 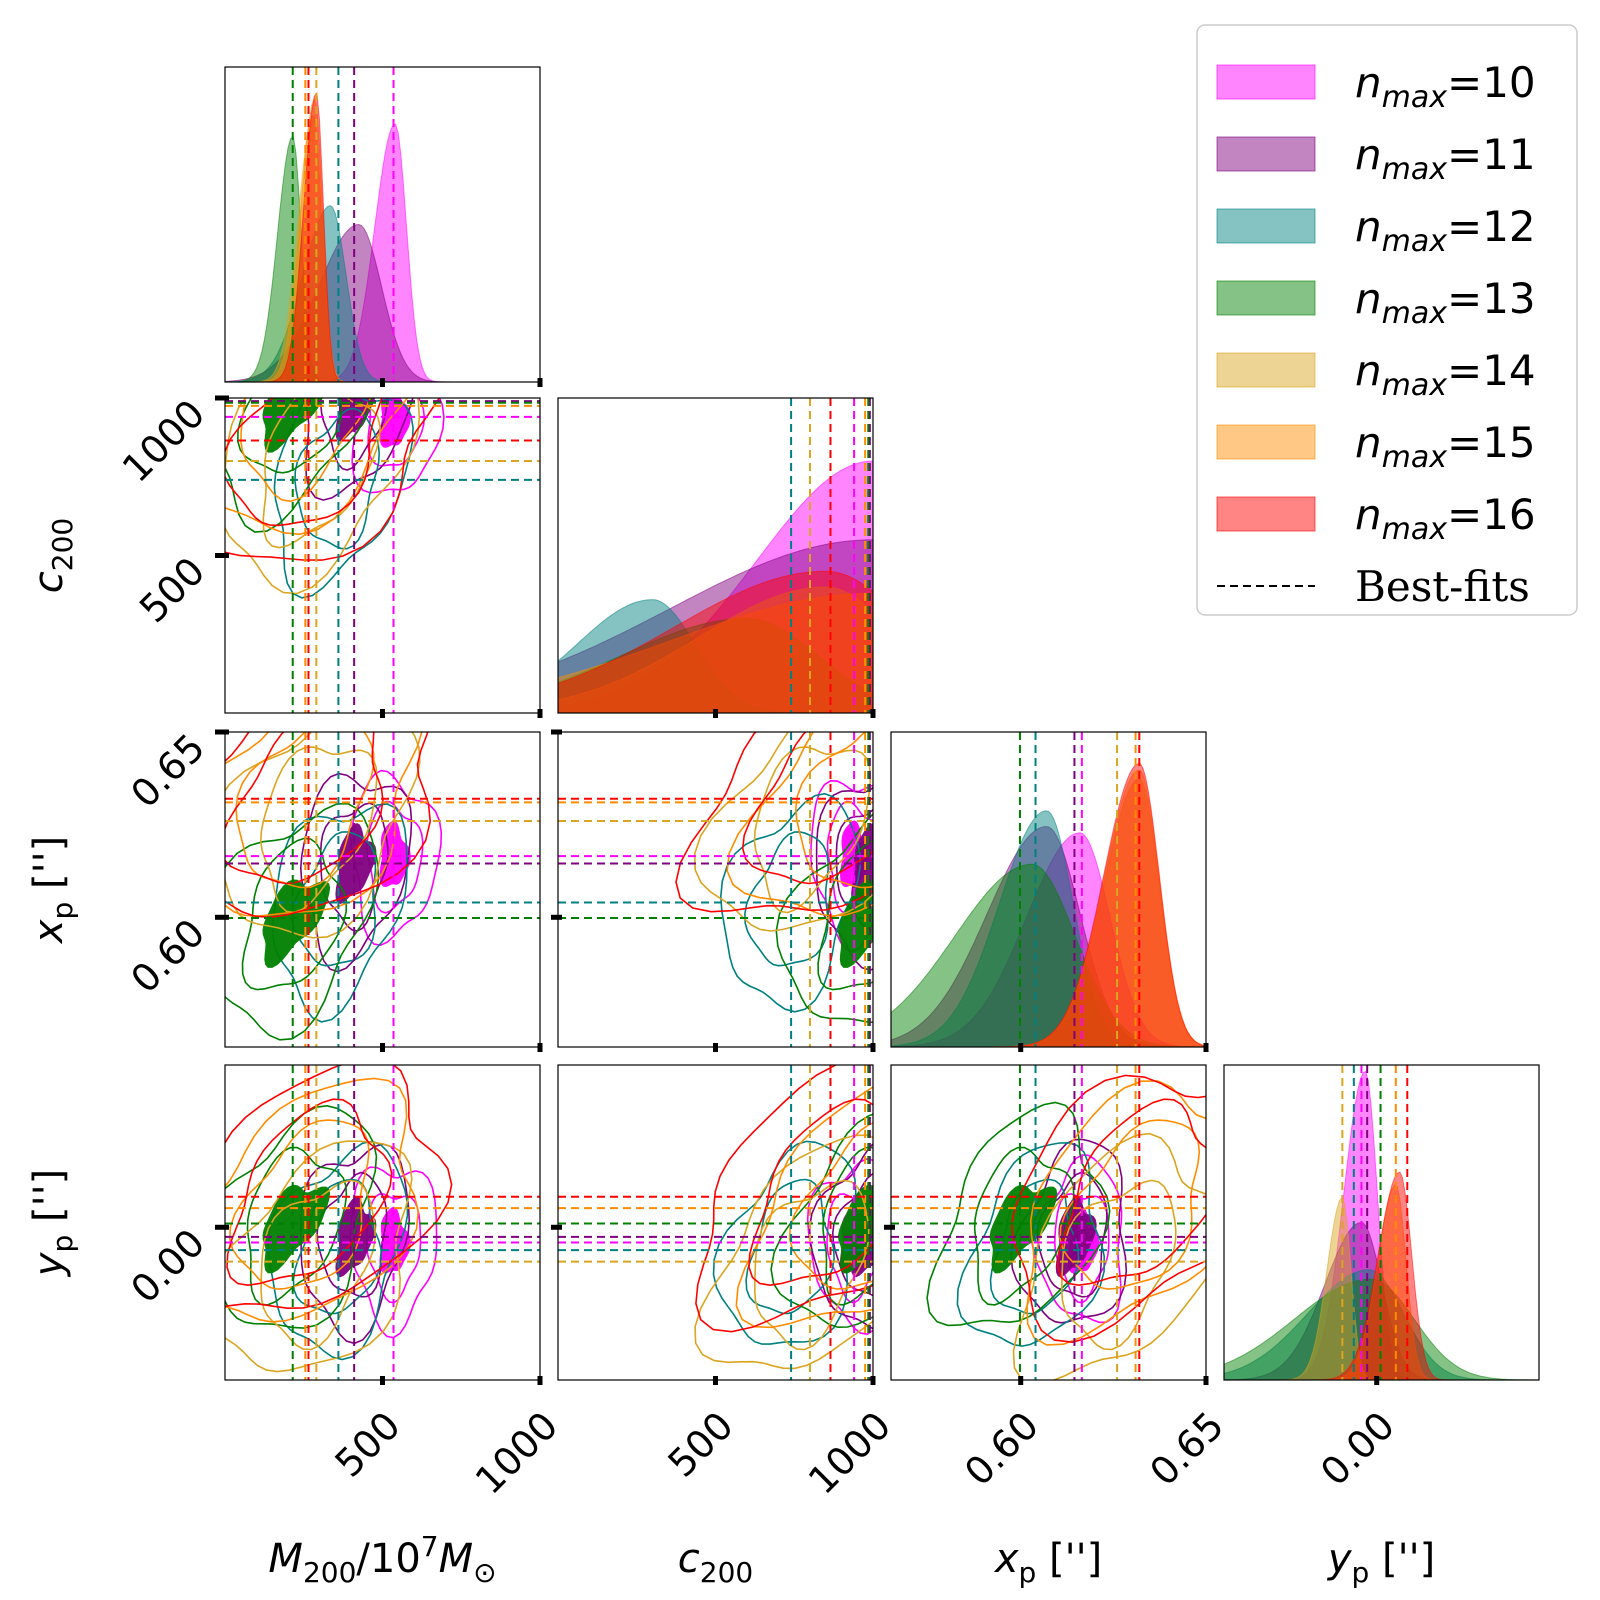 I want to click on marginal-fill-n_max=12, so click(x=715, y=656).